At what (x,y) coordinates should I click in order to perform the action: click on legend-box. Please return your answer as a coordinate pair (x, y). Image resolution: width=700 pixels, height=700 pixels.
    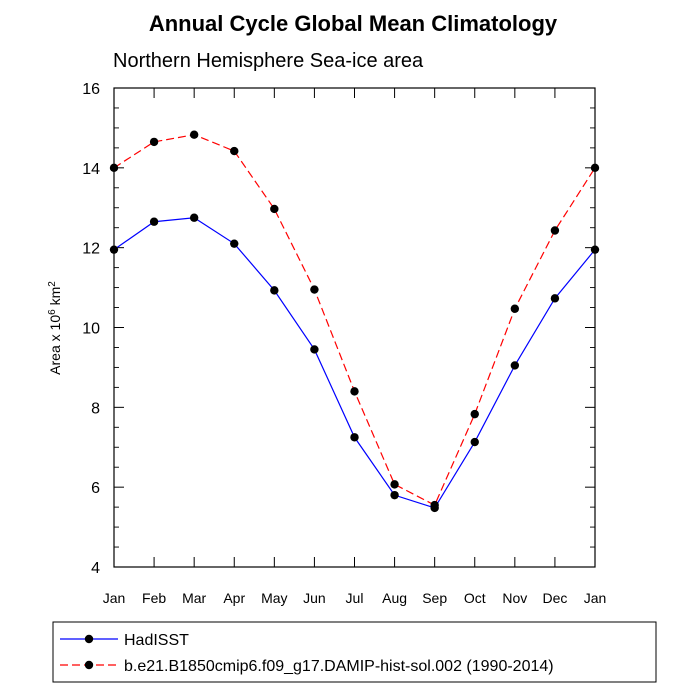
    Looking at the image, I should click on (354, 652).